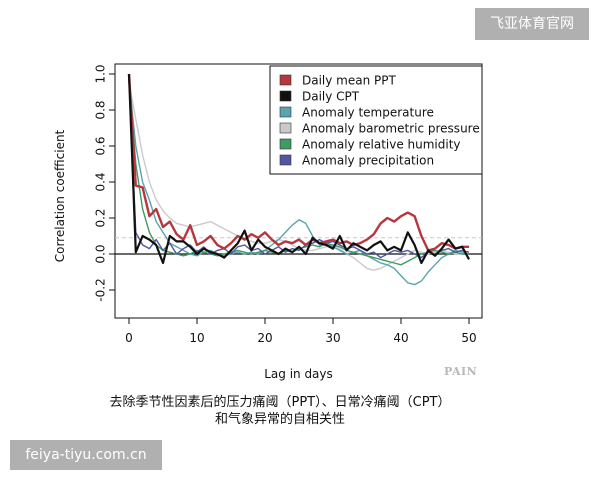 This screenshot has height=480, width=600. I want to click on legend-entry: Anomaly relative humidity, so click(381, 145).